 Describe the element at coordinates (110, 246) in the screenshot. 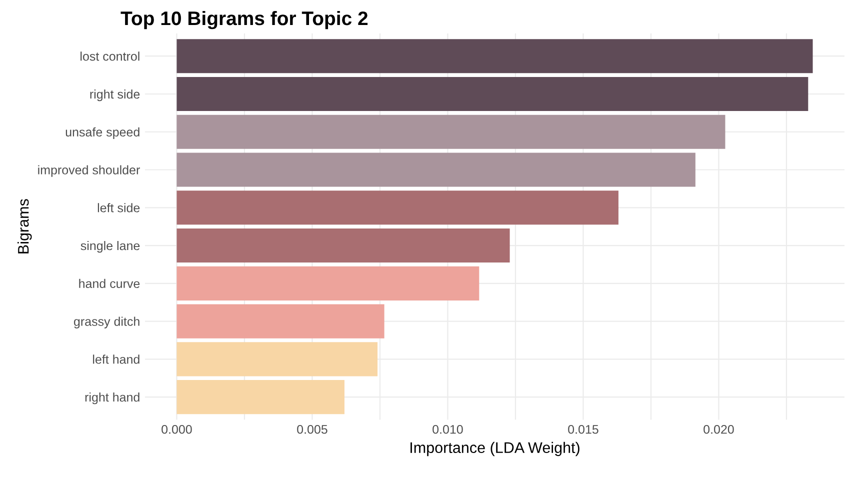

I see `y-tick-label: single lane` at that location.